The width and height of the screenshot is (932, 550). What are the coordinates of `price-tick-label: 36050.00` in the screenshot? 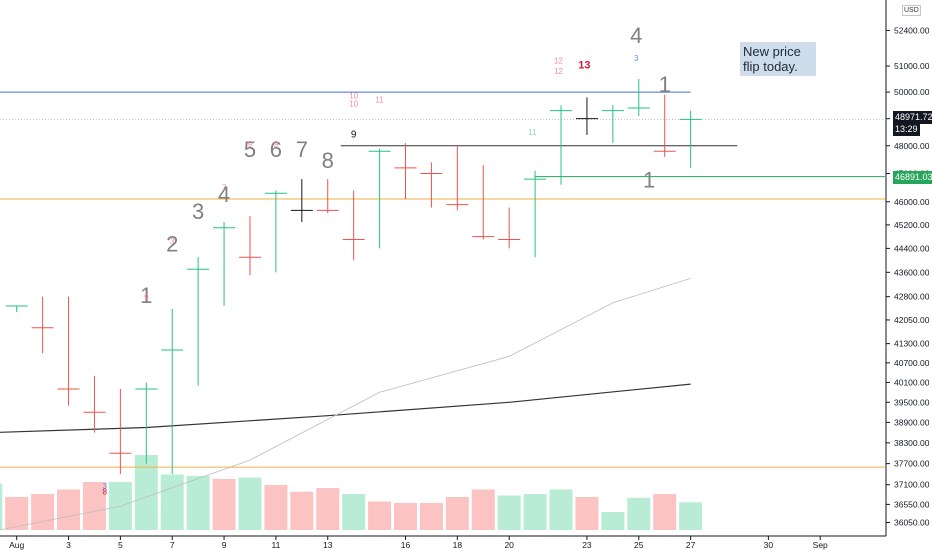 It's located at (912, 523).